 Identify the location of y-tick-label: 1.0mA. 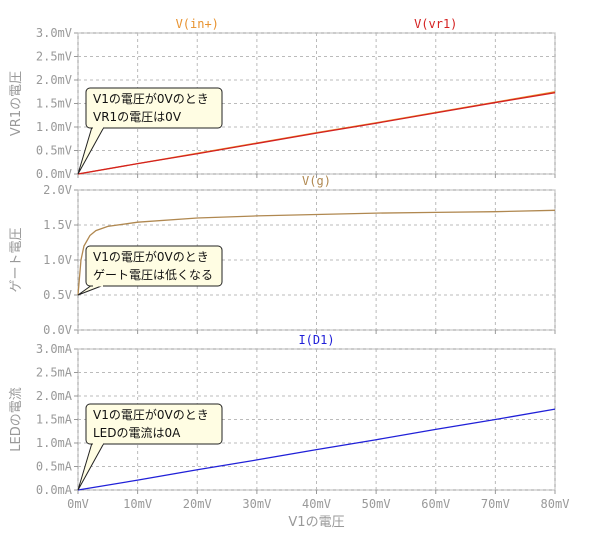
(54, 443).